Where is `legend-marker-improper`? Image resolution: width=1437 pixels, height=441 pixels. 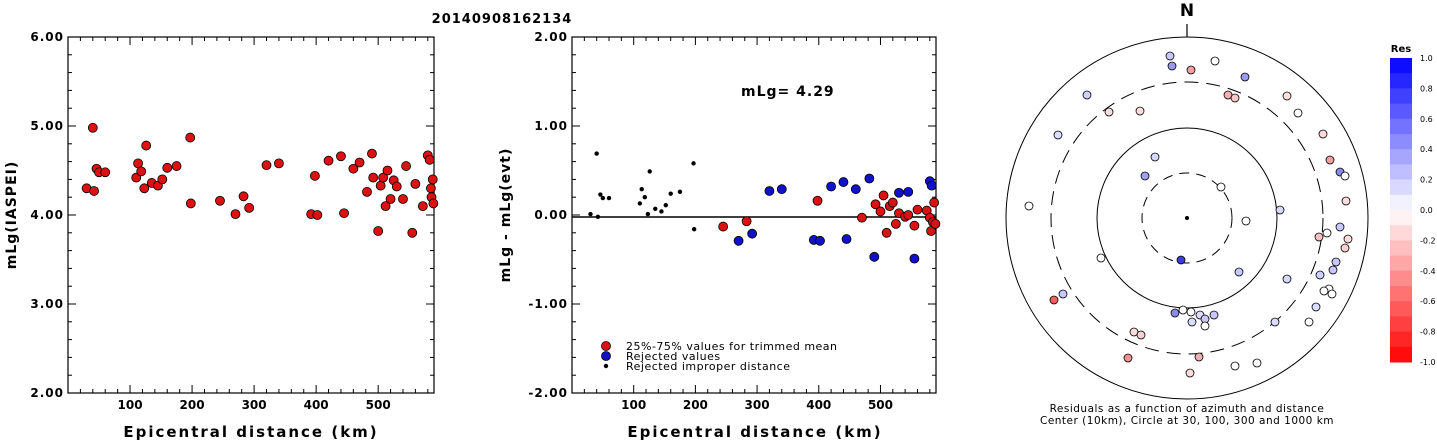 legend-marker-improper is located at coordinates (606, 366).